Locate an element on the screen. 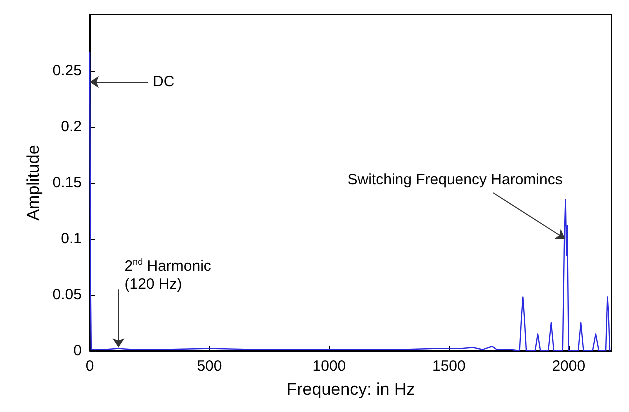 The image size is (629, 412). y-tick-label: 0.2 is located at coordinates (71, 127).